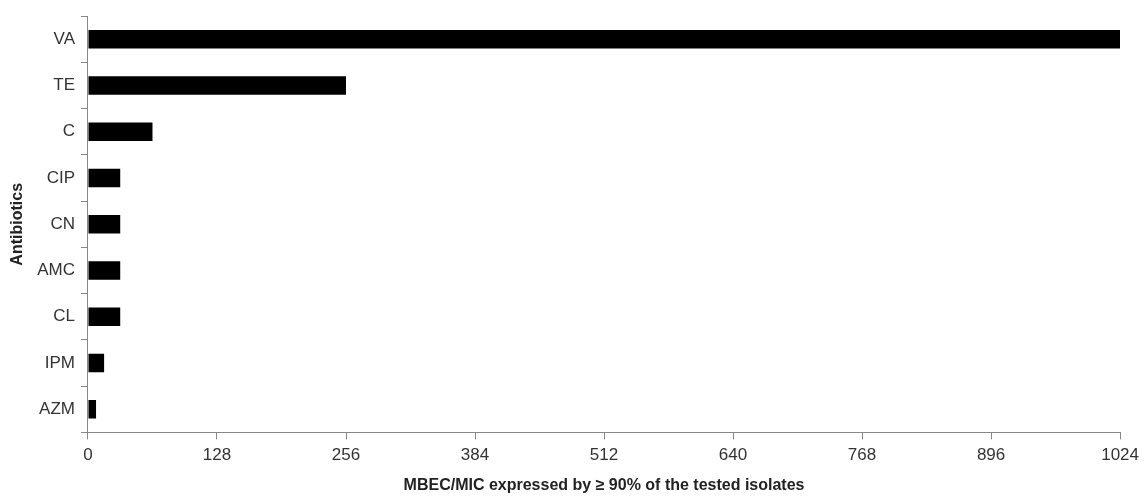 The height and width of the screenshot is (503, 1145). What do you see at coordinates (59, 362) in the screenshot?
I see `y-tick-label: IPM` at bounding box center [59, 362].